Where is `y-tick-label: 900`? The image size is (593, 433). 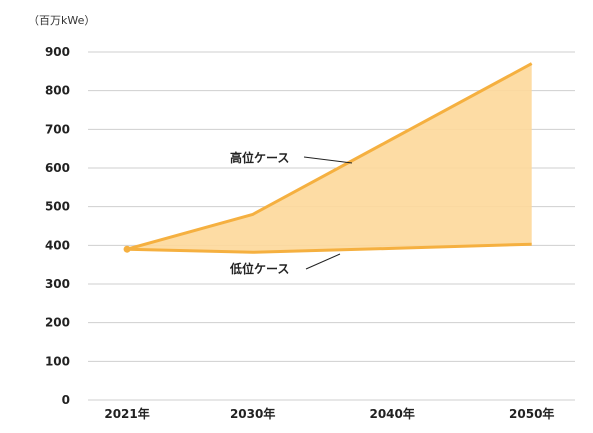 y-tick-label: 900 is located at coordinates (57, 52).